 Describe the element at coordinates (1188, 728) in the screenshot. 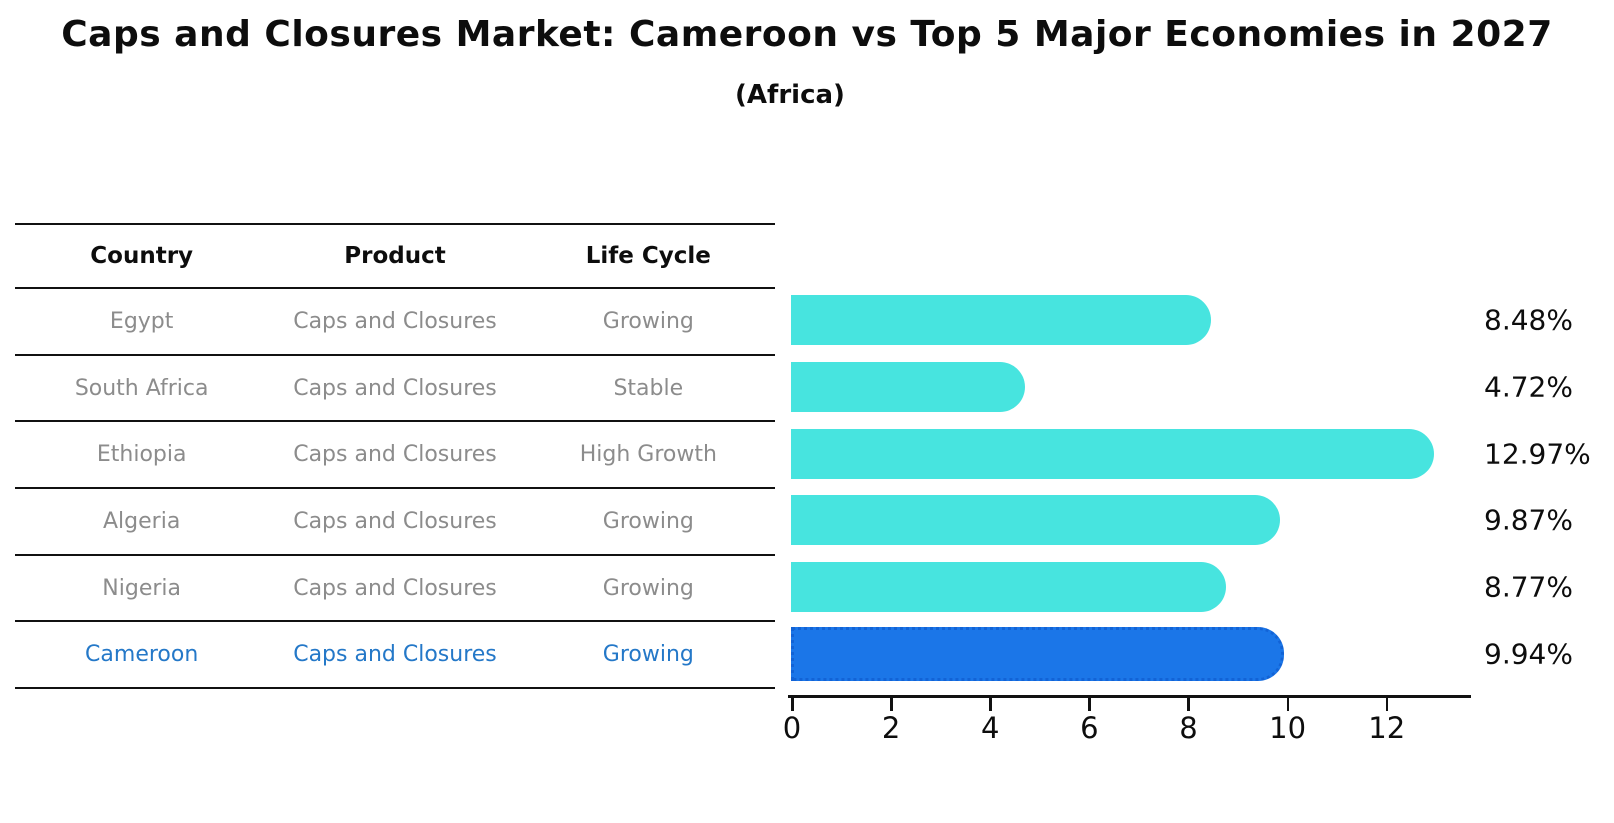

I see `x-axis-tick-label: 8` at that location.